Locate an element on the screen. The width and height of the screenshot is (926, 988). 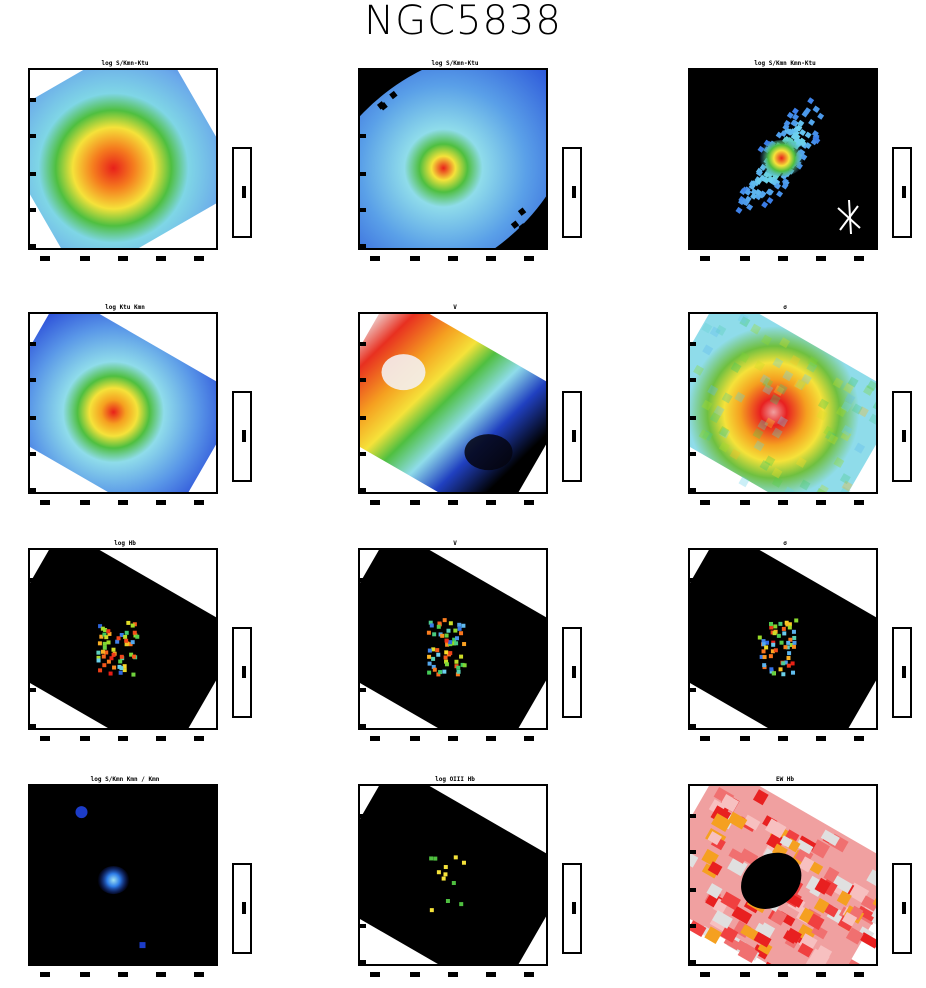
map-panel: V is located at coordinates (476, 646).